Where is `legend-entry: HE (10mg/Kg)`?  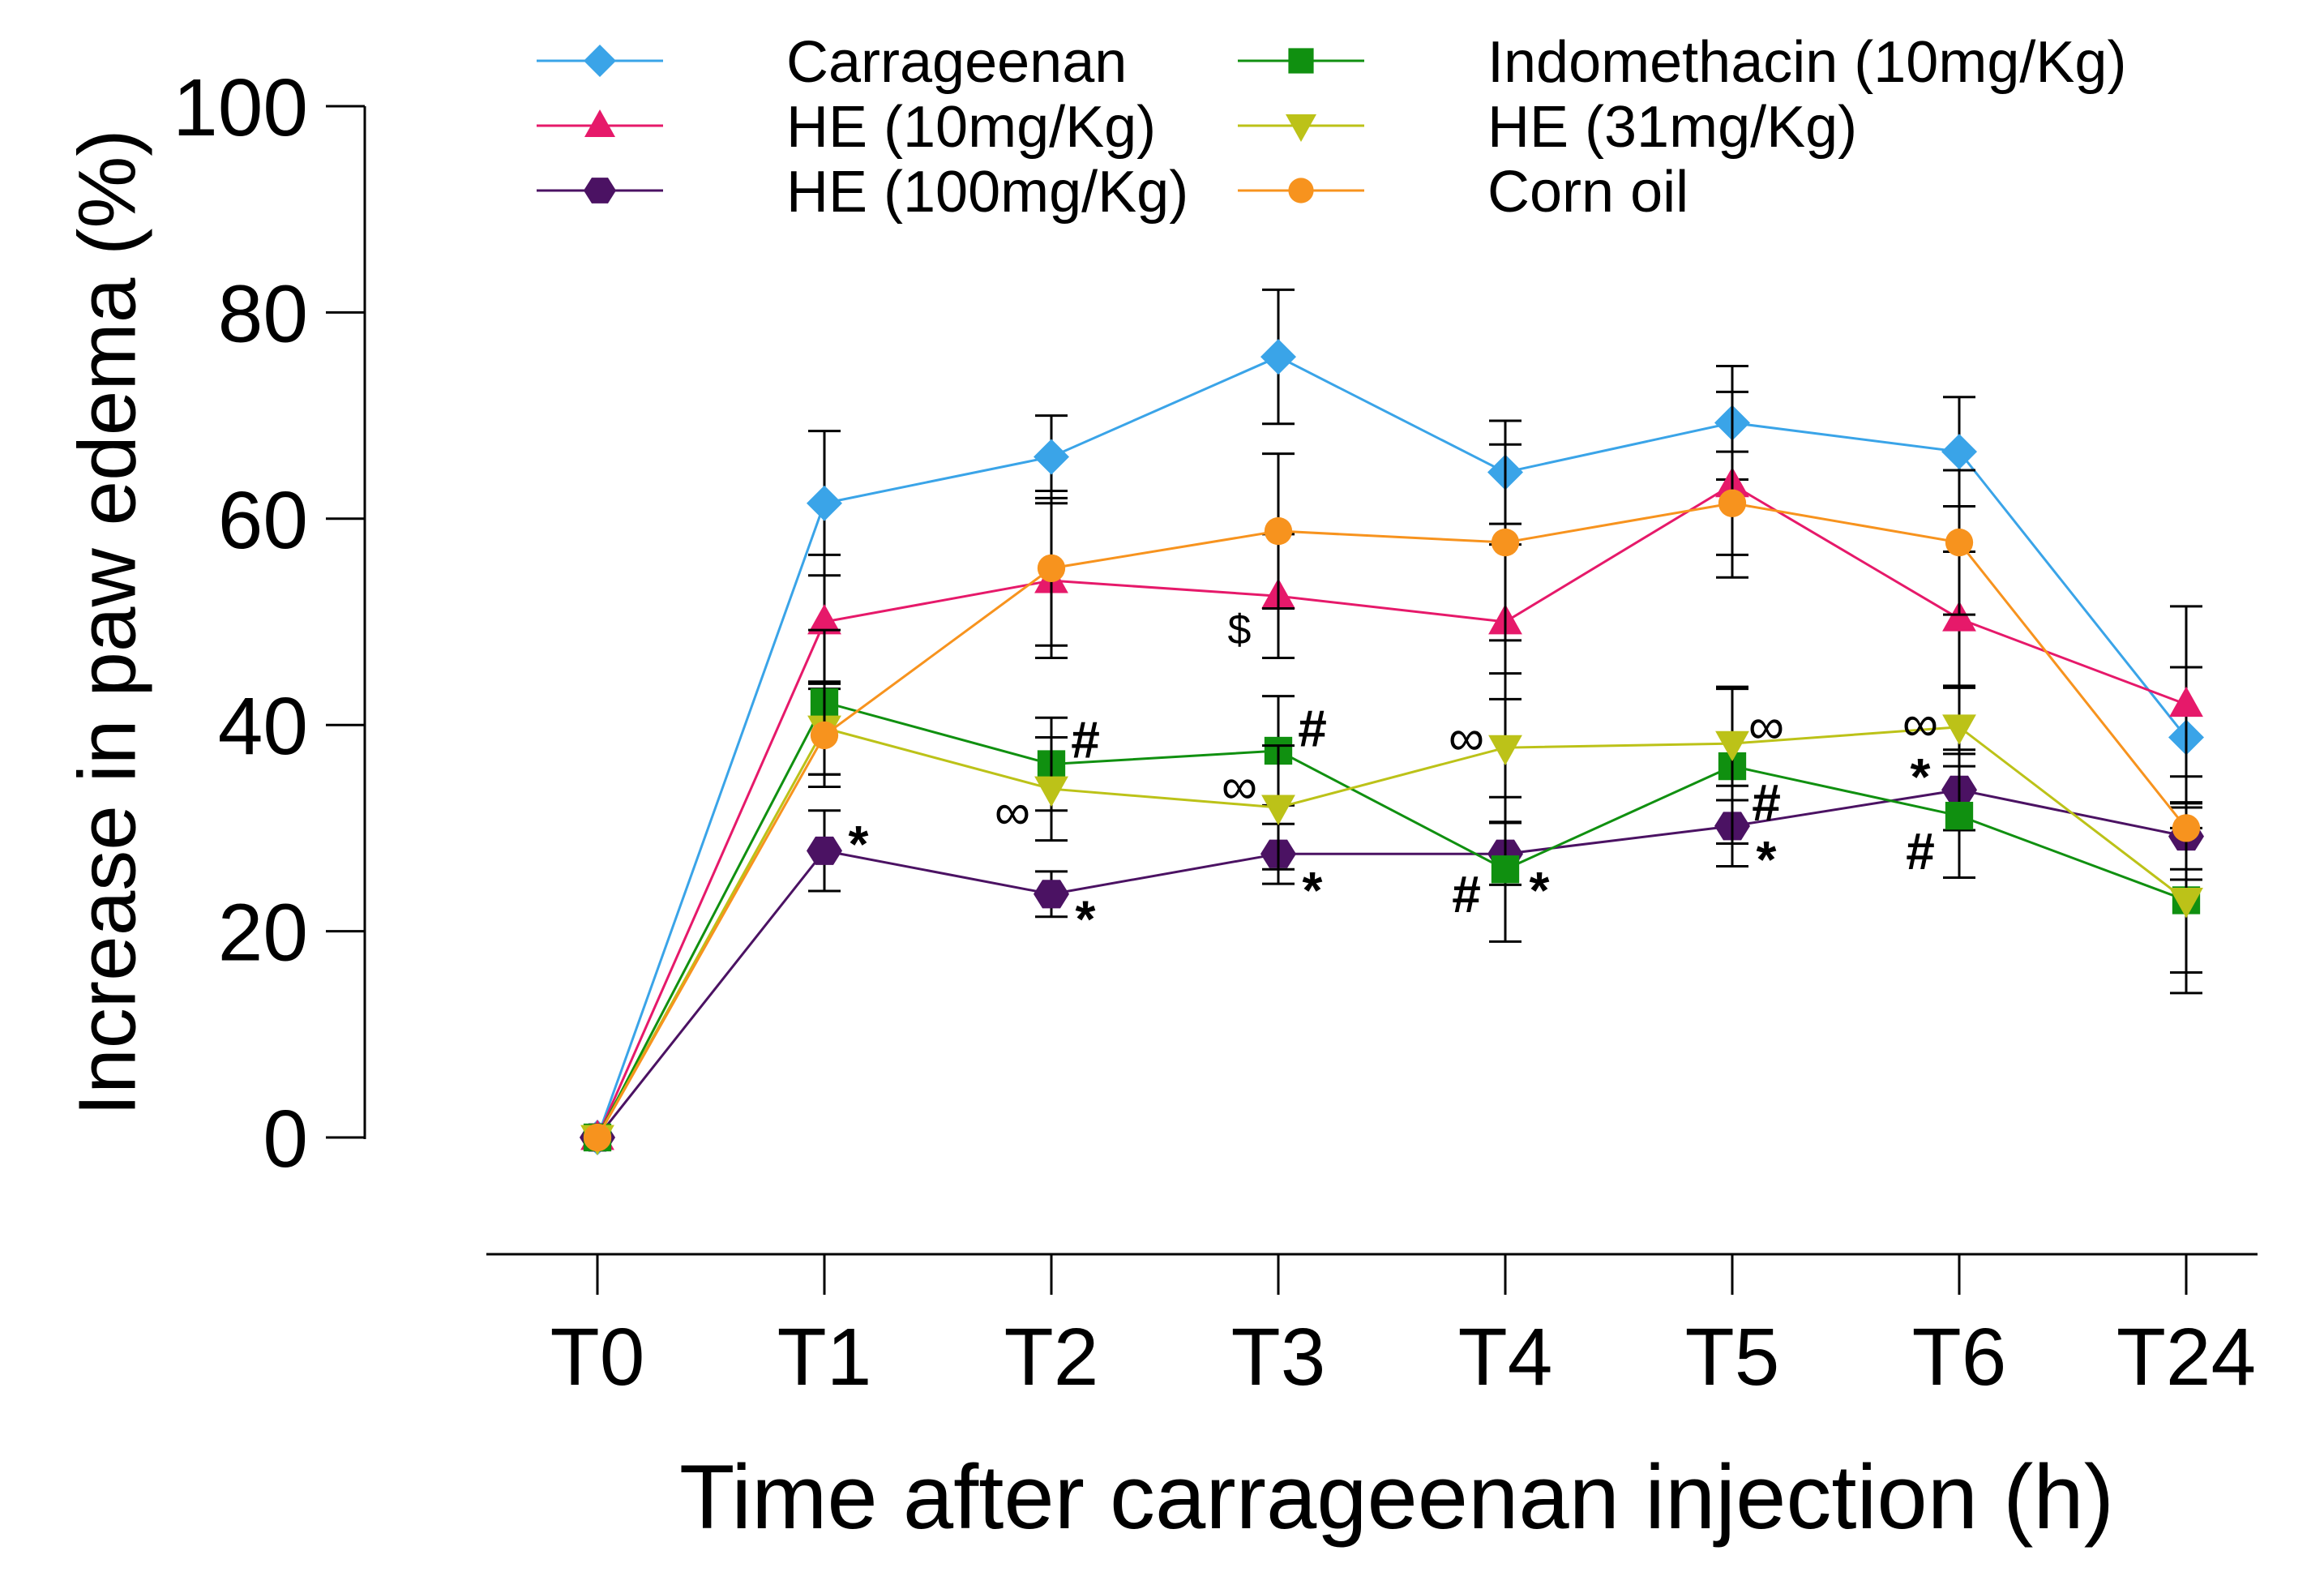 legend-entry: HE (10mg/Kg) is located at coordinates (846, 127).